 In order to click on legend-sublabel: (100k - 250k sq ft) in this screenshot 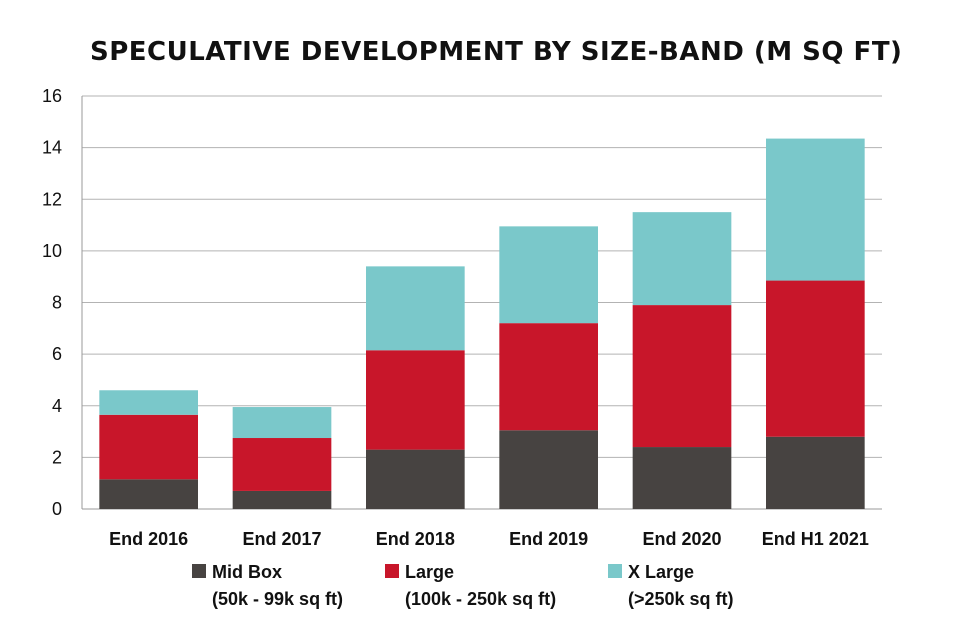, I will do `click(480, 599)`.